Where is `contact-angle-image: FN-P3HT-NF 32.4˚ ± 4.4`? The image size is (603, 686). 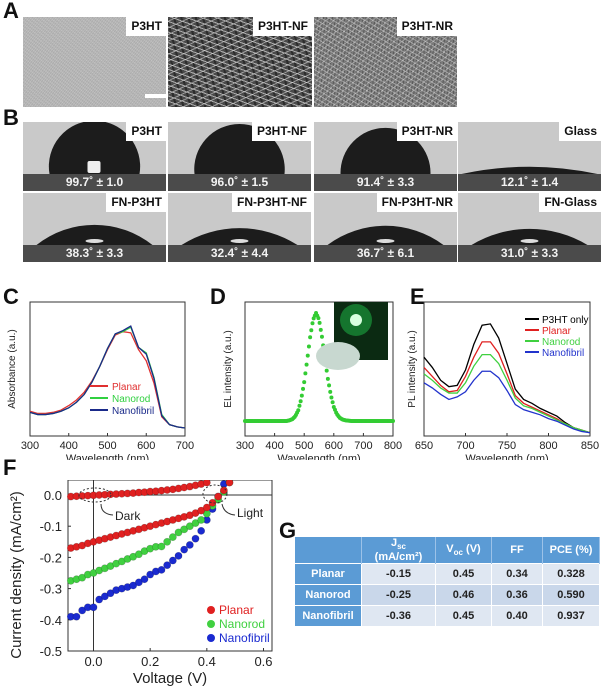
contact-angle-image: FN-P3HT-NF 32.4˚ ± 4.4 is located at coordinates (239, 227).